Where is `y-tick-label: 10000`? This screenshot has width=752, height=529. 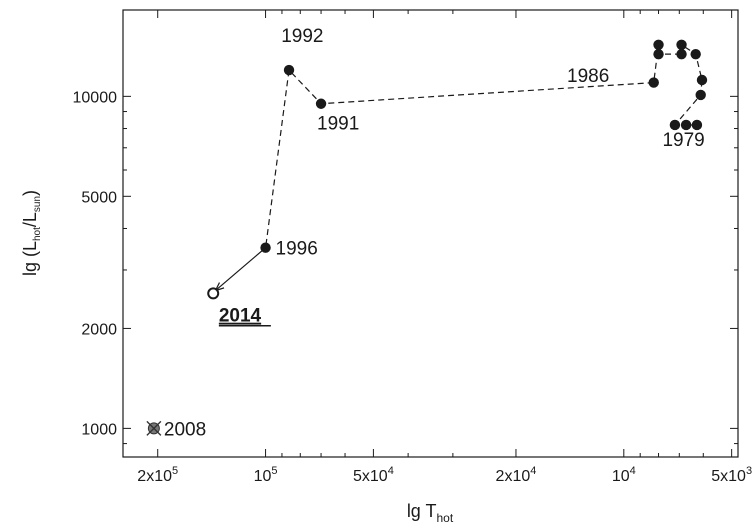
y-tick-label: 10000 is located at coordinates (95, 97).